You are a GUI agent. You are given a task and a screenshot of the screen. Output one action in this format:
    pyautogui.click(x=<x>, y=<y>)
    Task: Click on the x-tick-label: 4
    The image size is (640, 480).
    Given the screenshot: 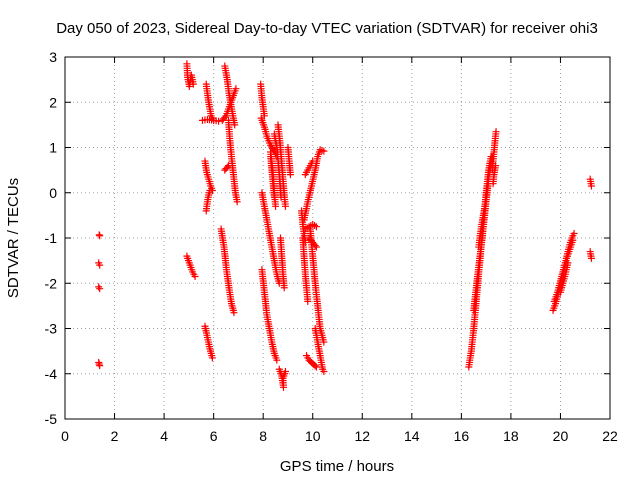 What is the action you would take?
    pyautogui.click(x=164, y=436)
    